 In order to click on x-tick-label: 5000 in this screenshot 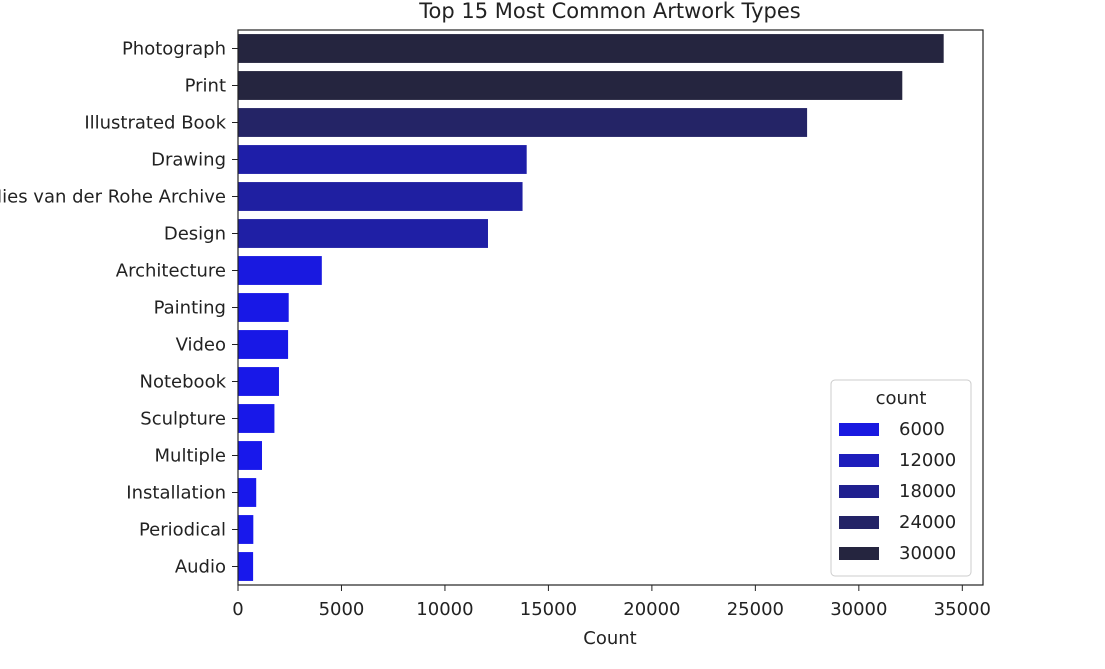, I will do `click(342, 609)`.